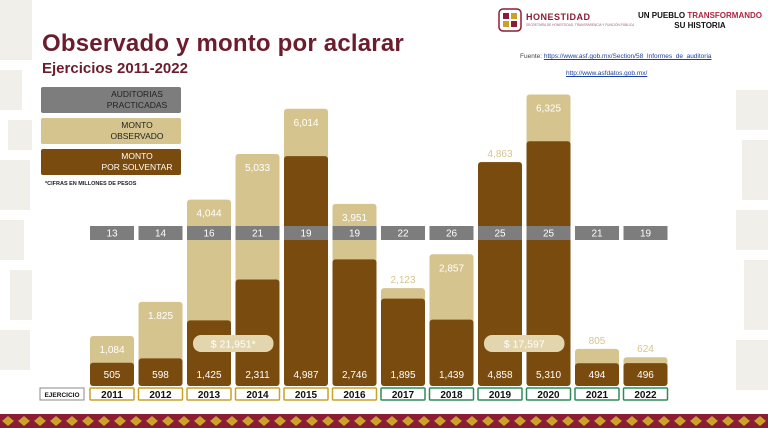  I want to click on page-subtitle: Ejercicios 2011-2022, so click(115, 68).